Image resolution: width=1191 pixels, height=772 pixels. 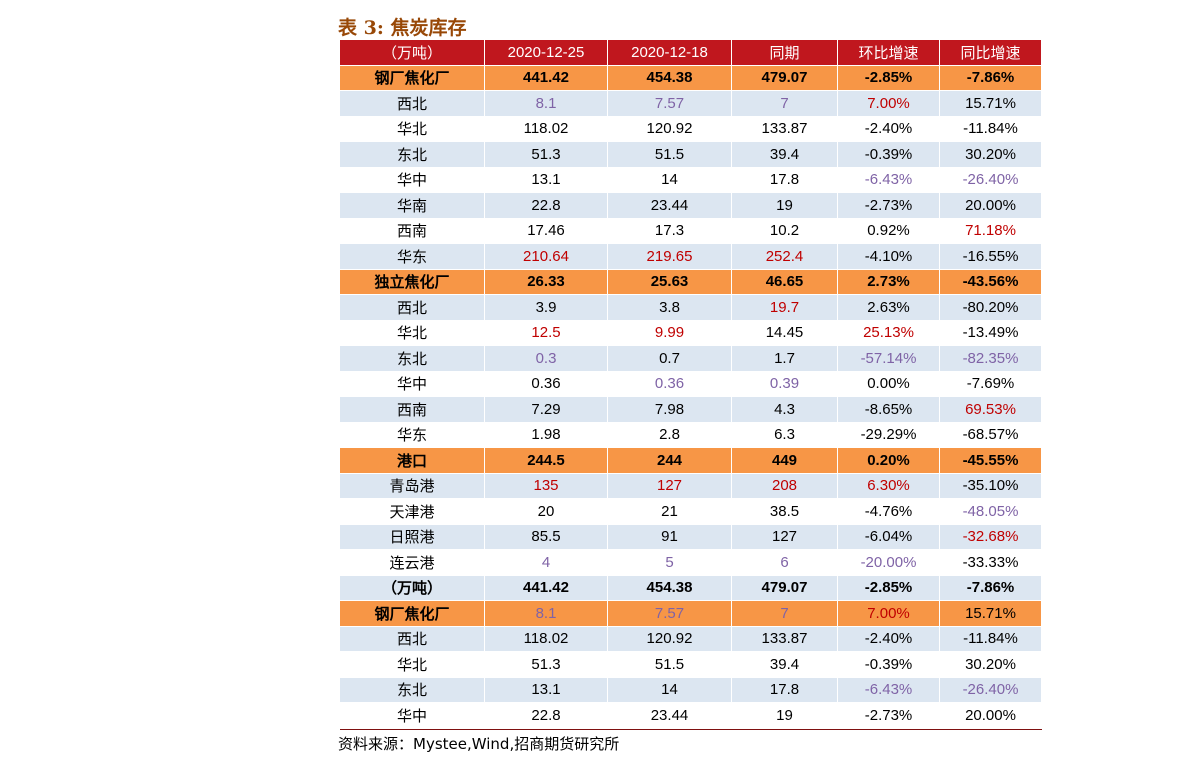 I want to click on table-cell: 21, so click(x=670, y=512).